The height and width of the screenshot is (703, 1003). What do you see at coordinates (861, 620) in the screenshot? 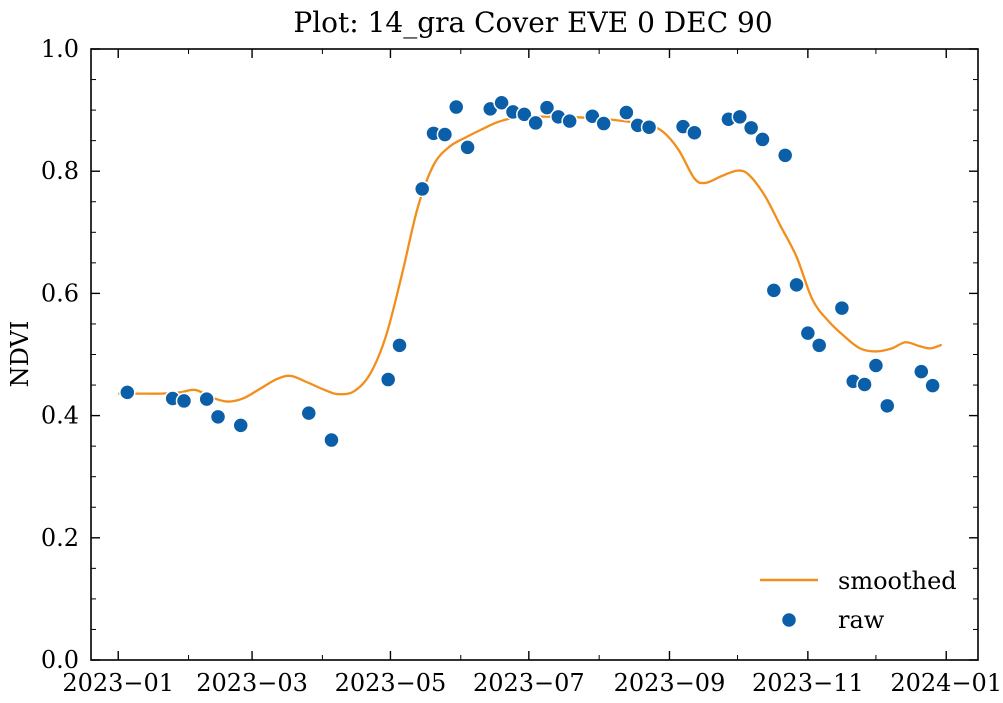
I see `legend-raw-label: raw` at bounding box center [861, 620].